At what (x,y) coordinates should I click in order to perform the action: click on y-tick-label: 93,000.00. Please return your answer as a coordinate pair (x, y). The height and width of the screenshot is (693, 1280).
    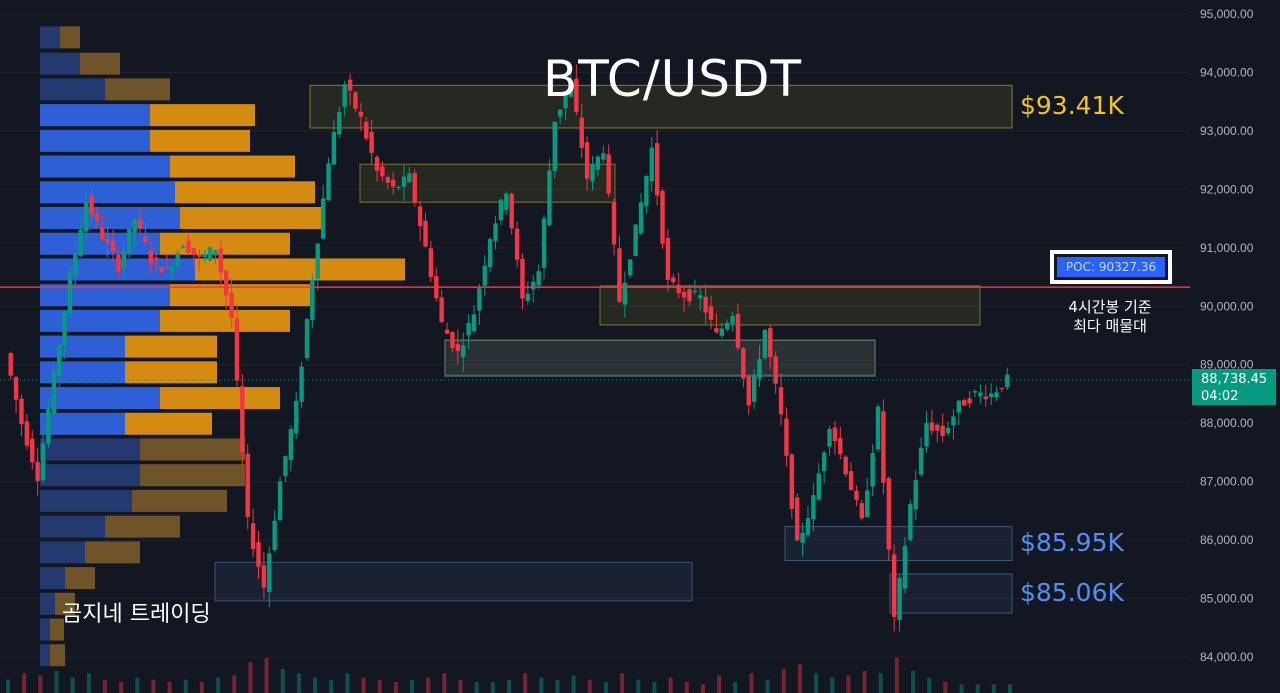
    Looking at the image, I should click on (1227, 131).